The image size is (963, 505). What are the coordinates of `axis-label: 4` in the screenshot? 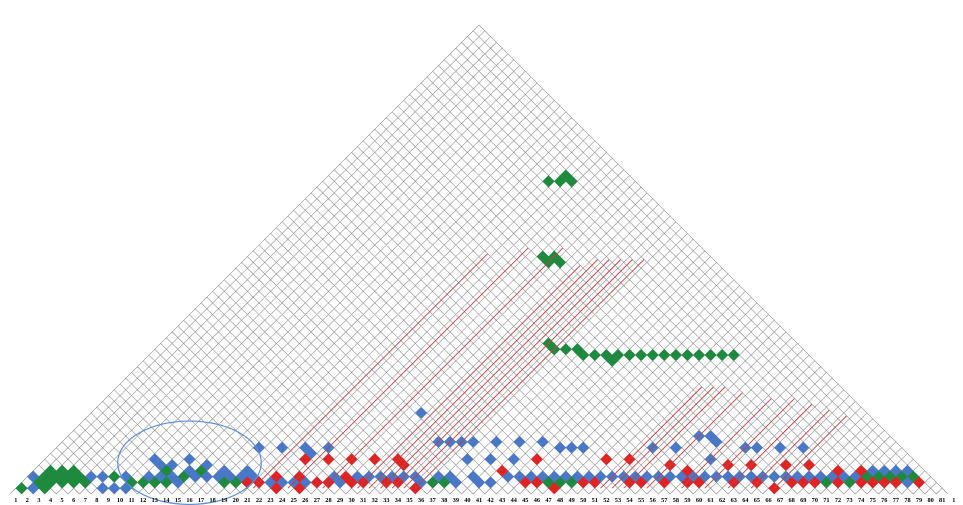 It's located at (51, 500).